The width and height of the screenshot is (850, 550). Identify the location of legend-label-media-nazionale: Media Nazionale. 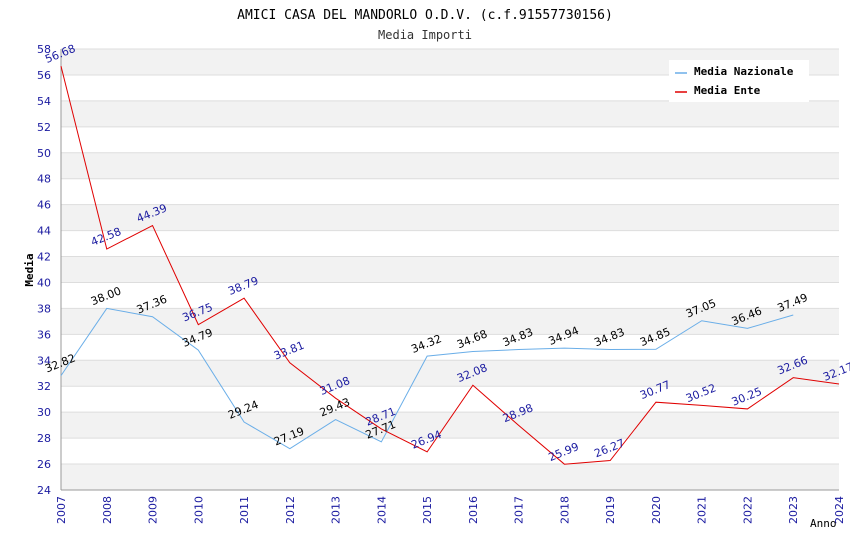
(744, 71).